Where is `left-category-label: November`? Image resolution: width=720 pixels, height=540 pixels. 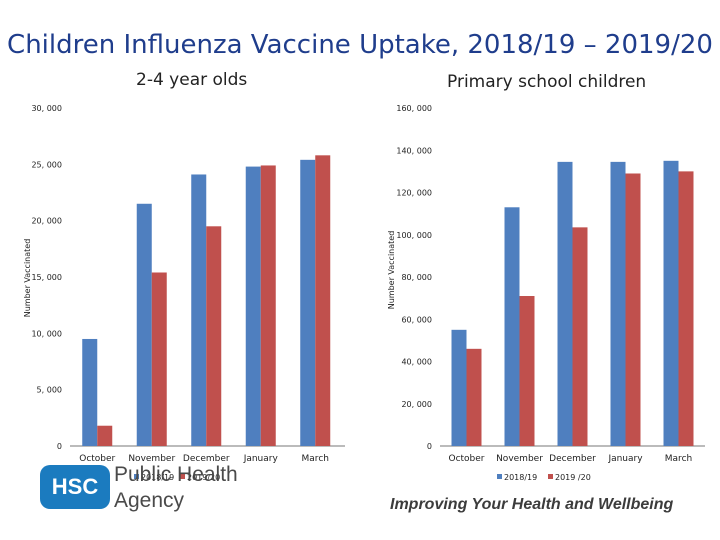 left-category-label: November is located at coordinates (151, 459).